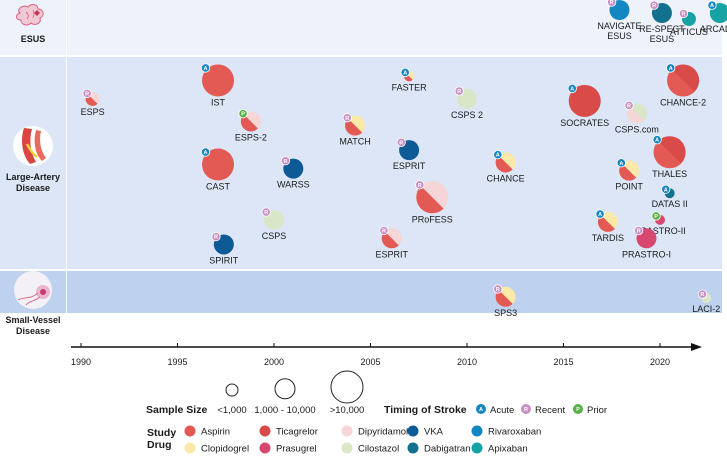  Describe the element at coordinates (224, 260) in the screenshot. I see `trial-label: SPIRIT` at that location.